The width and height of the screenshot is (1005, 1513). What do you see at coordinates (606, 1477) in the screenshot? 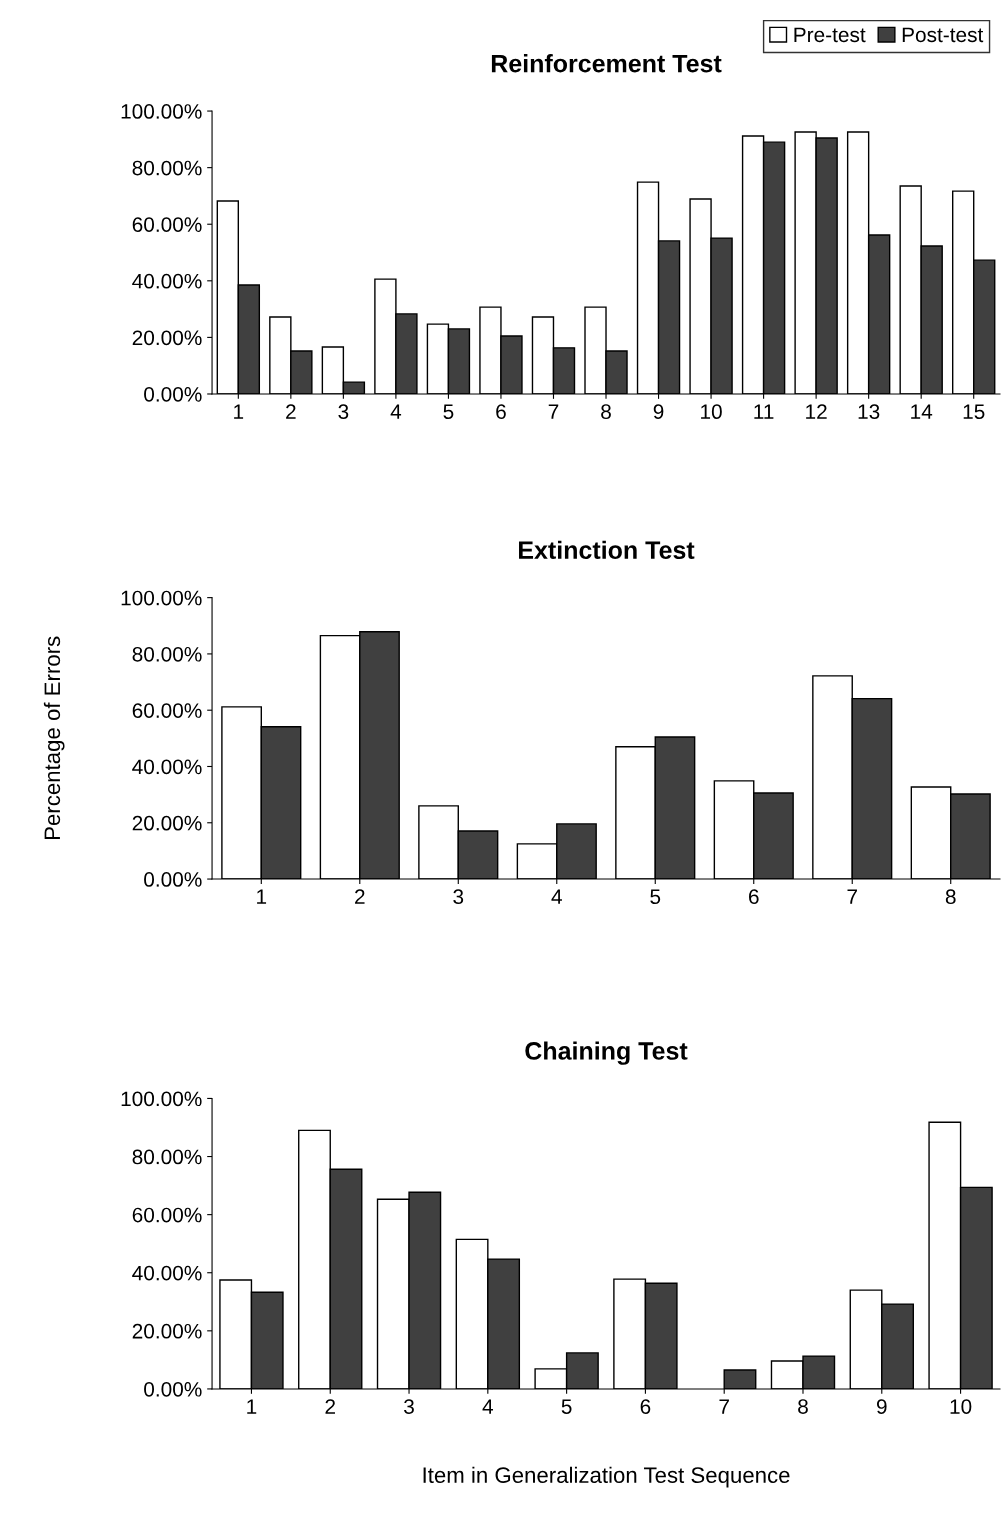
I see `x-axis-title: Item in Generalization Test Sequence` at bounding box center [606, 1477].